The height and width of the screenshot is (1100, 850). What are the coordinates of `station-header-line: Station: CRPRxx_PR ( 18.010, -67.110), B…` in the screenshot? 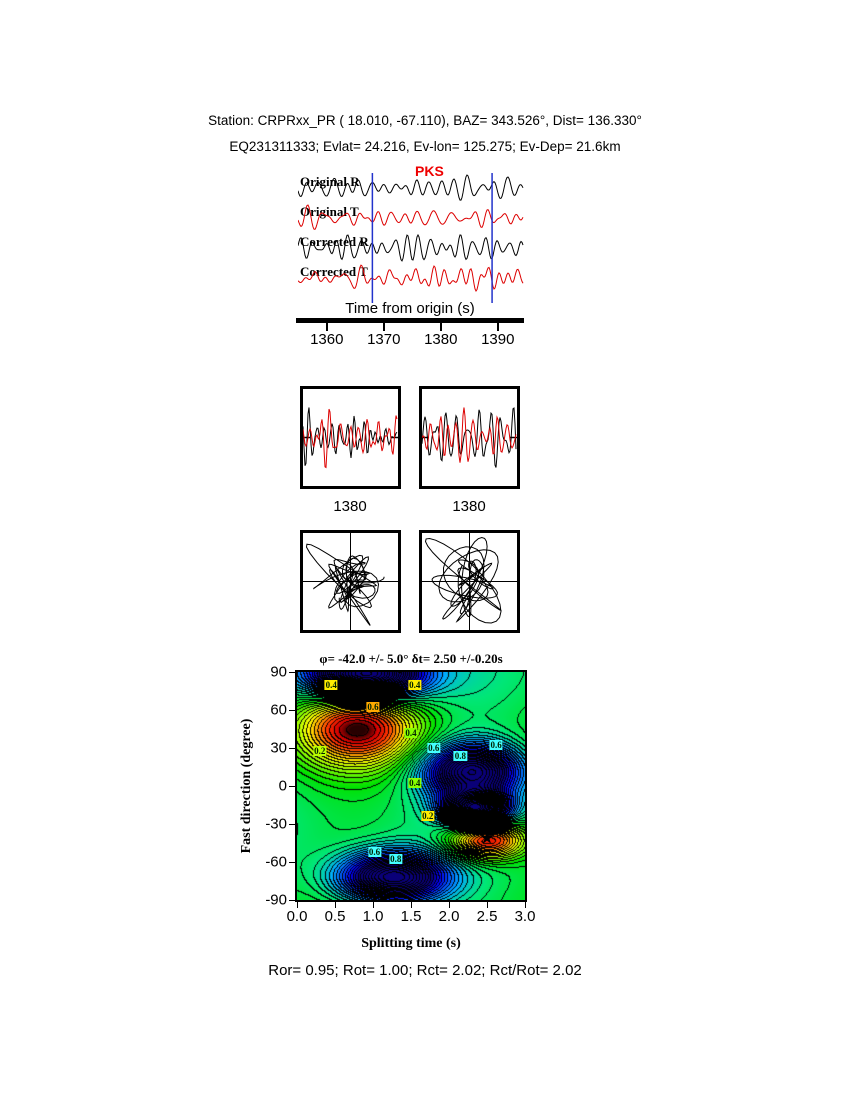 It's located at (425, 120).